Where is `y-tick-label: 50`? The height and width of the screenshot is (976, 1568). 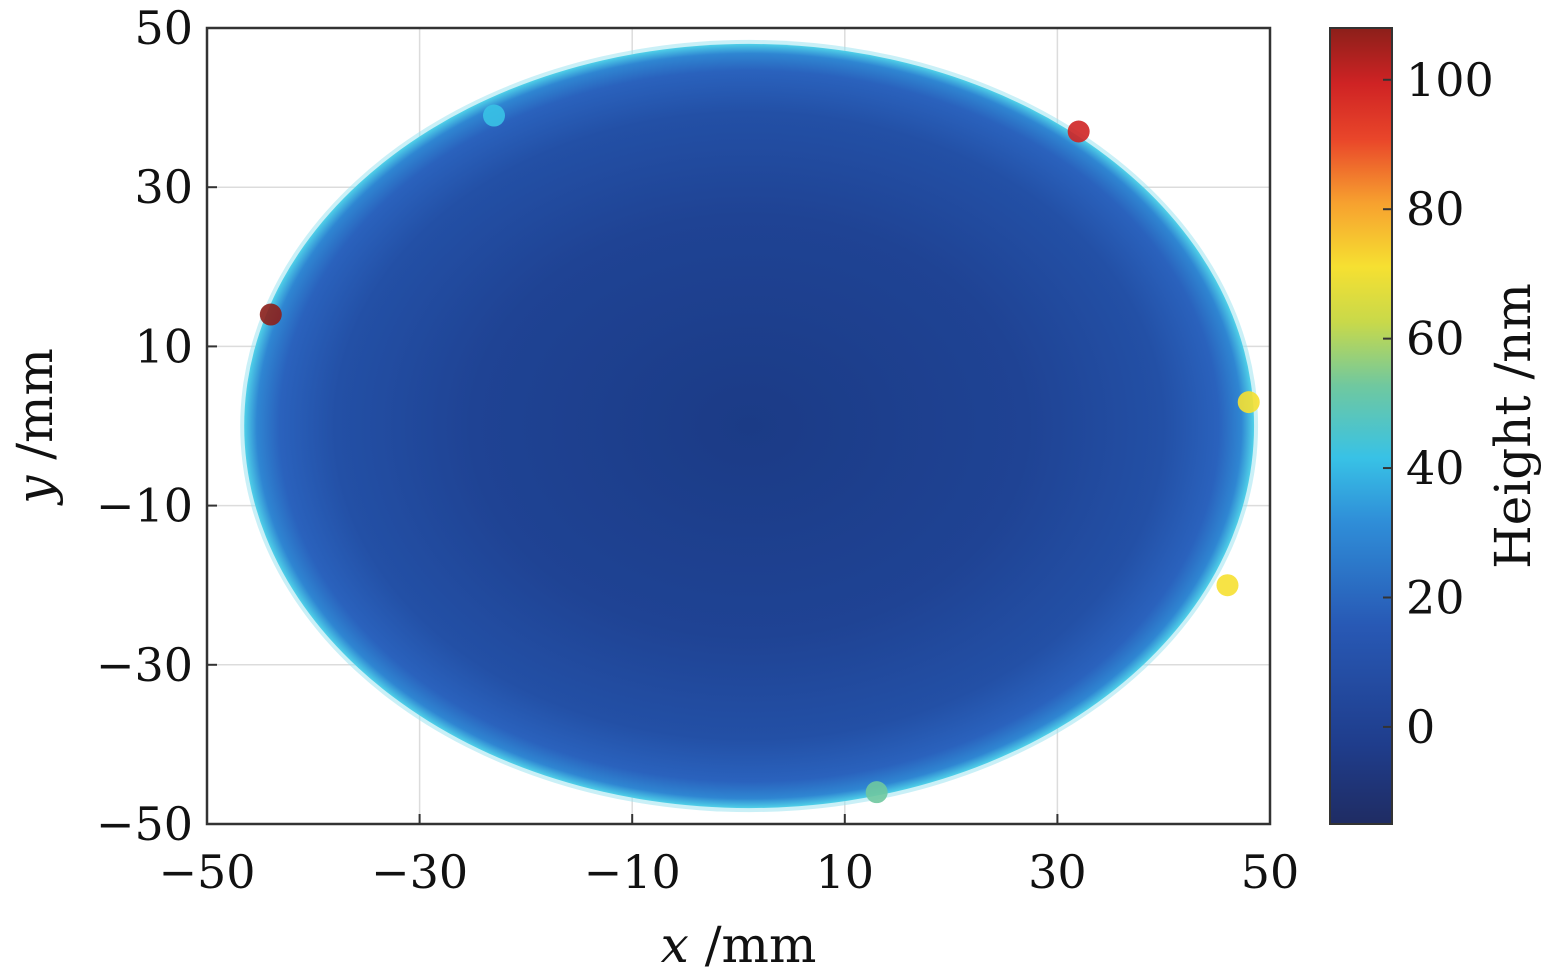
y-tick-label: 50 is located at coordinates (163, 28).